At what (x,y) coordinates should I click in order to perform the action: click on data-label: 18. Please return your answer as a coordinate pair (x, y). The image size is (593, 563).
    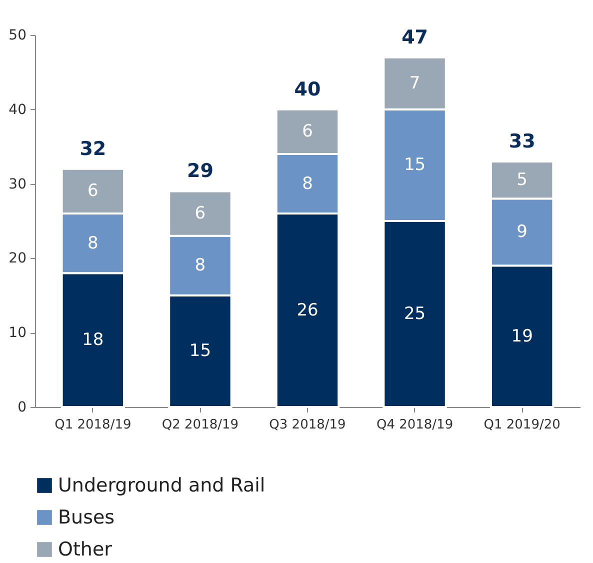
    Looking at the image, I should click on (93, 340).